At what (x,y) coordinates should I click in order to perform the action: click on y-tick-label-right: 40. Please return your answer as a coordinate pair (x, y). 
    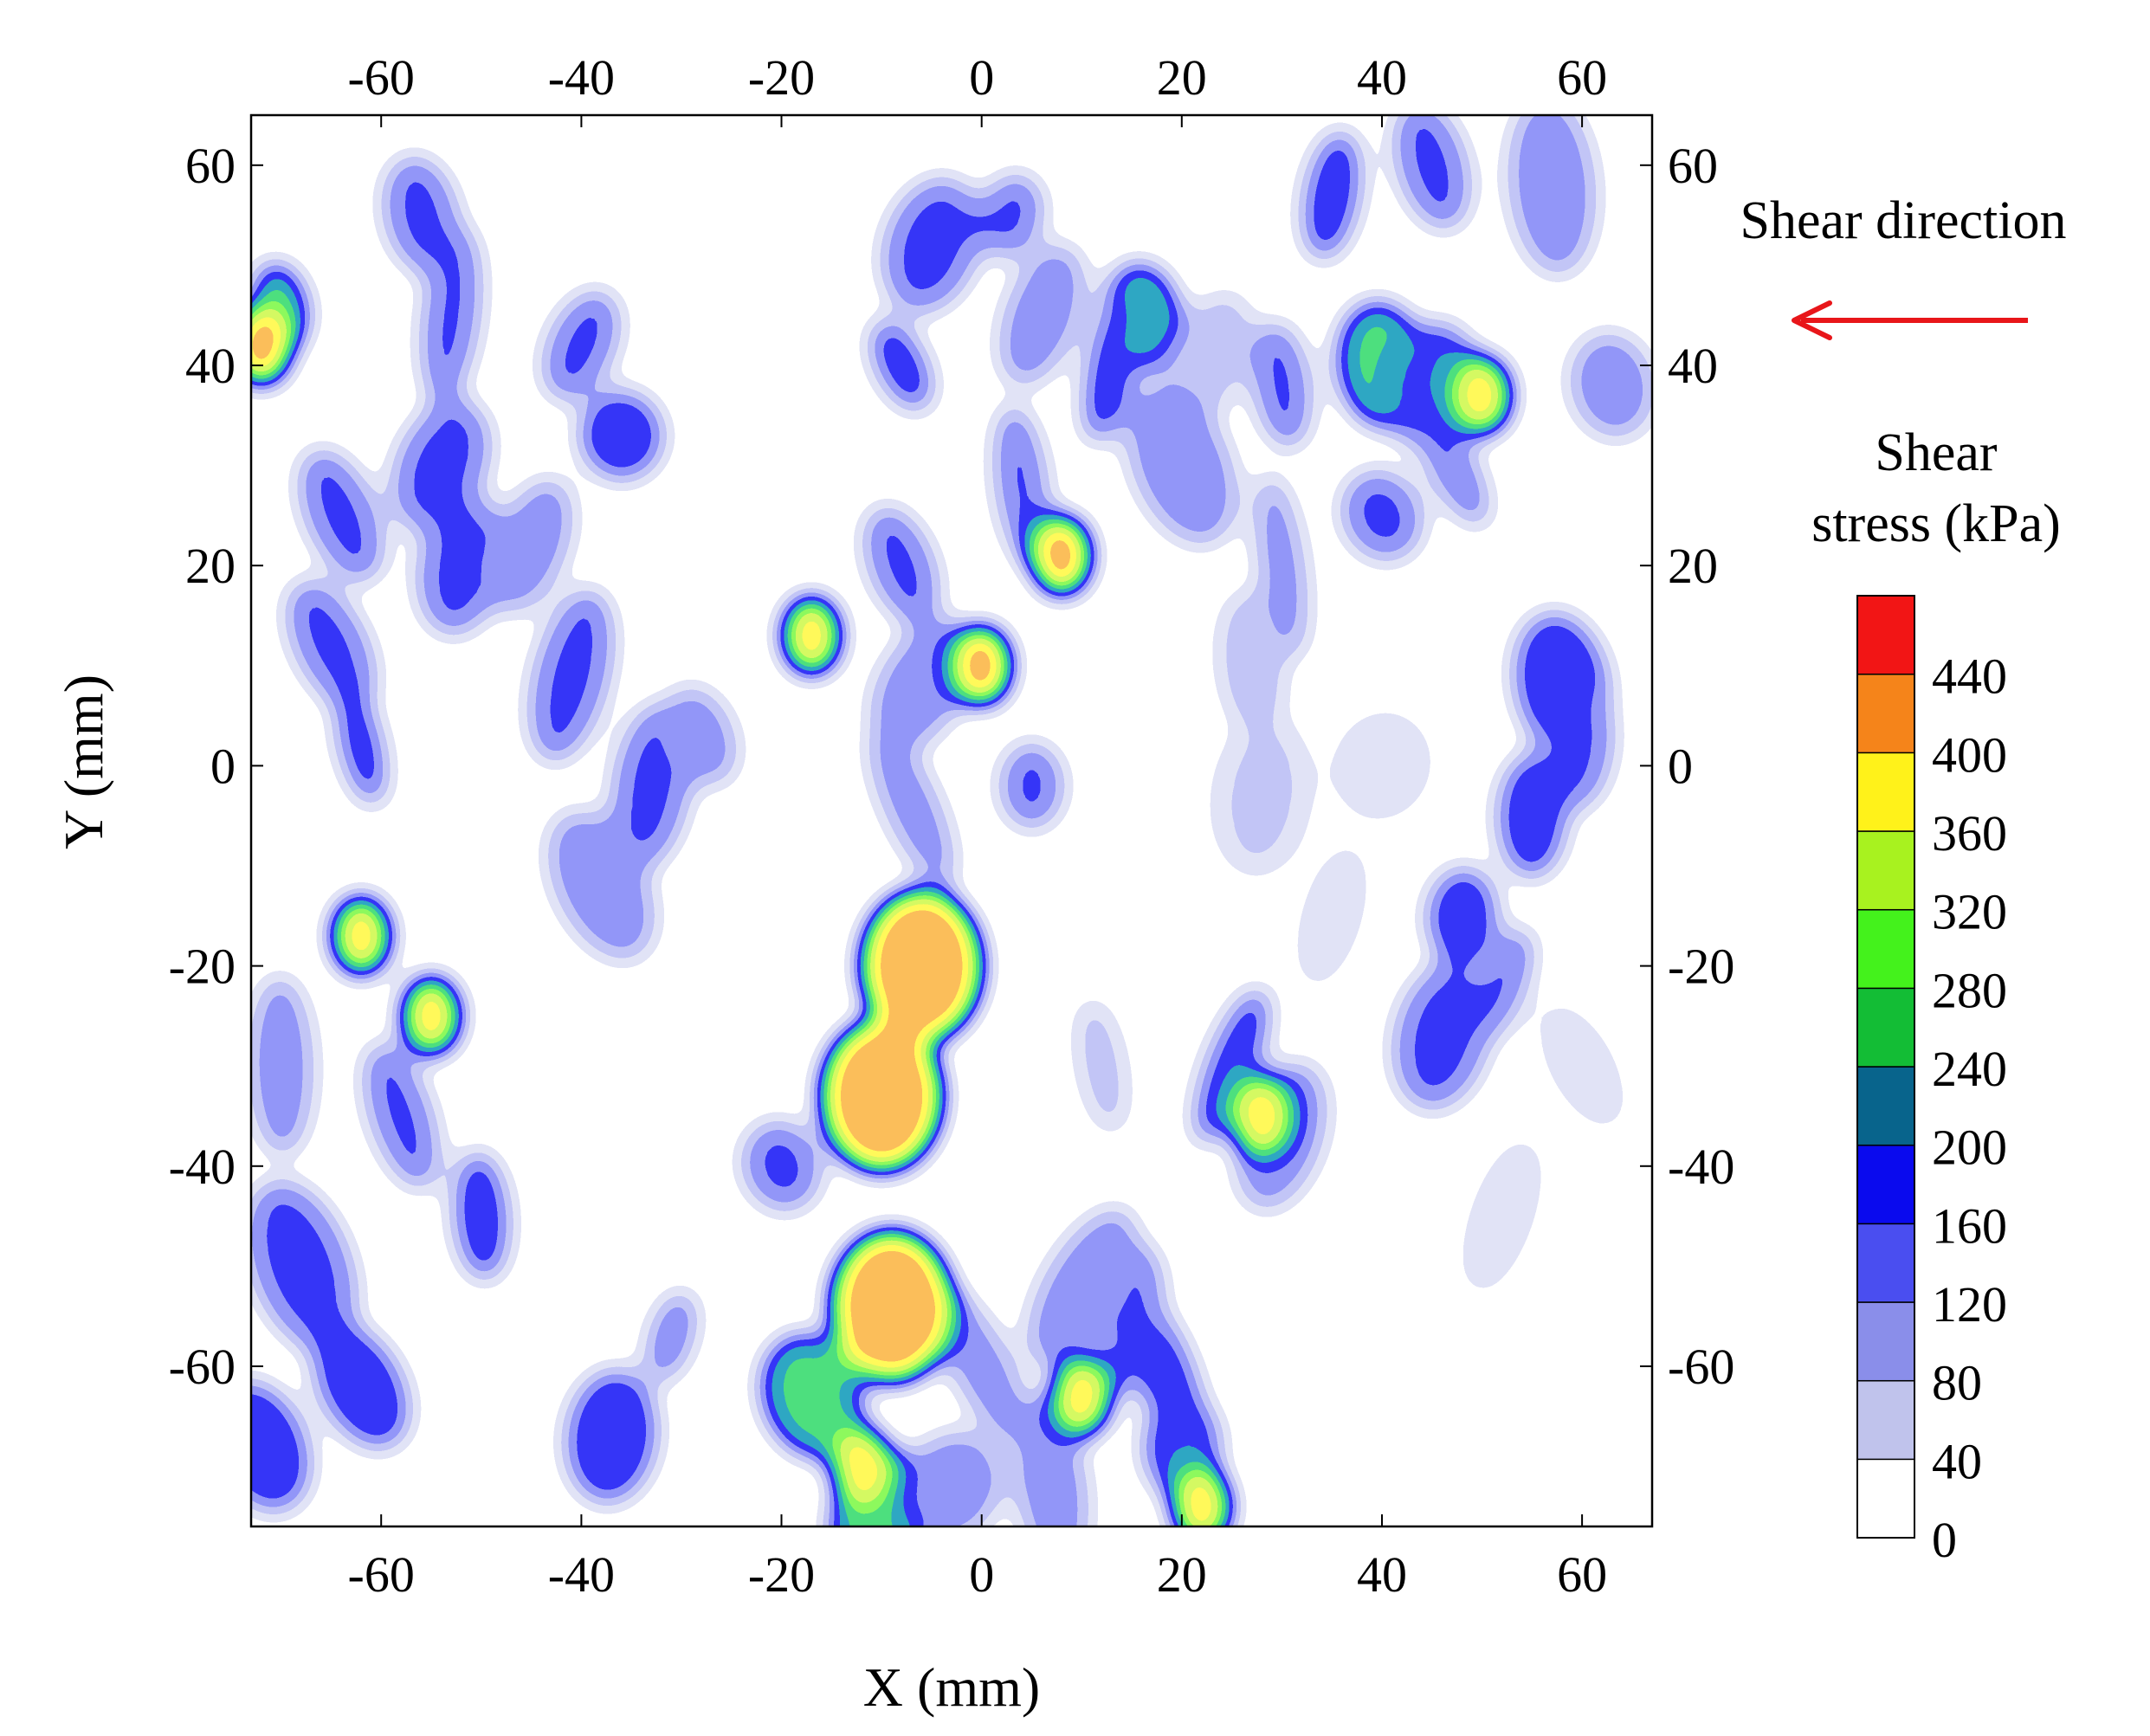
    Looking at the image, I should click on (1693, 366).